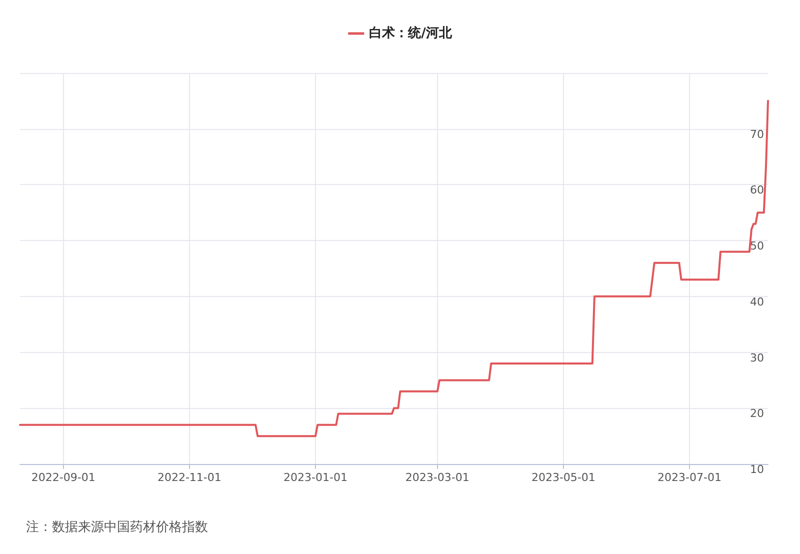 This screenshot has width=800, height=554. What do you see at coordinates (757, 134) in the screenshot?
I see `y-tick-label: 70` at bounding box center [757, 134].